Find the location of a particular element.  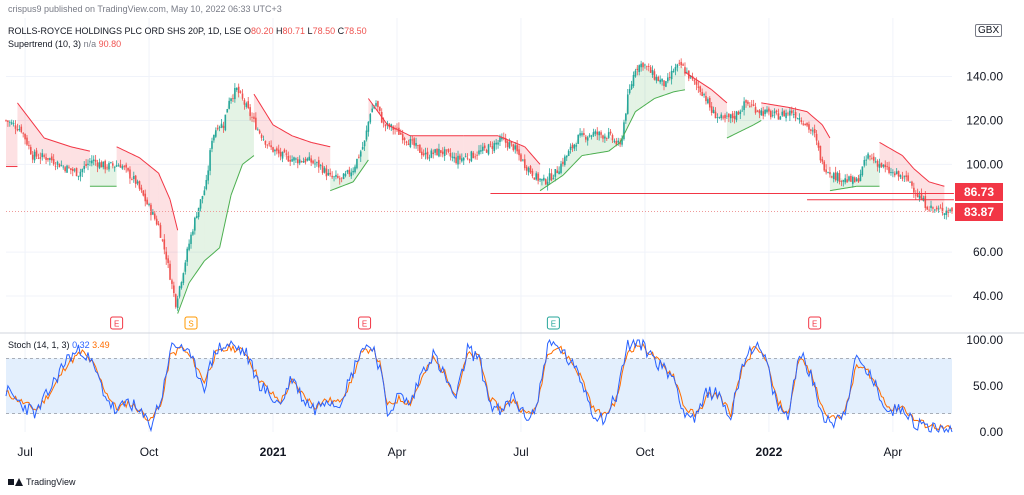

ohlc-h-label: H is located at coordinates (279, 31).